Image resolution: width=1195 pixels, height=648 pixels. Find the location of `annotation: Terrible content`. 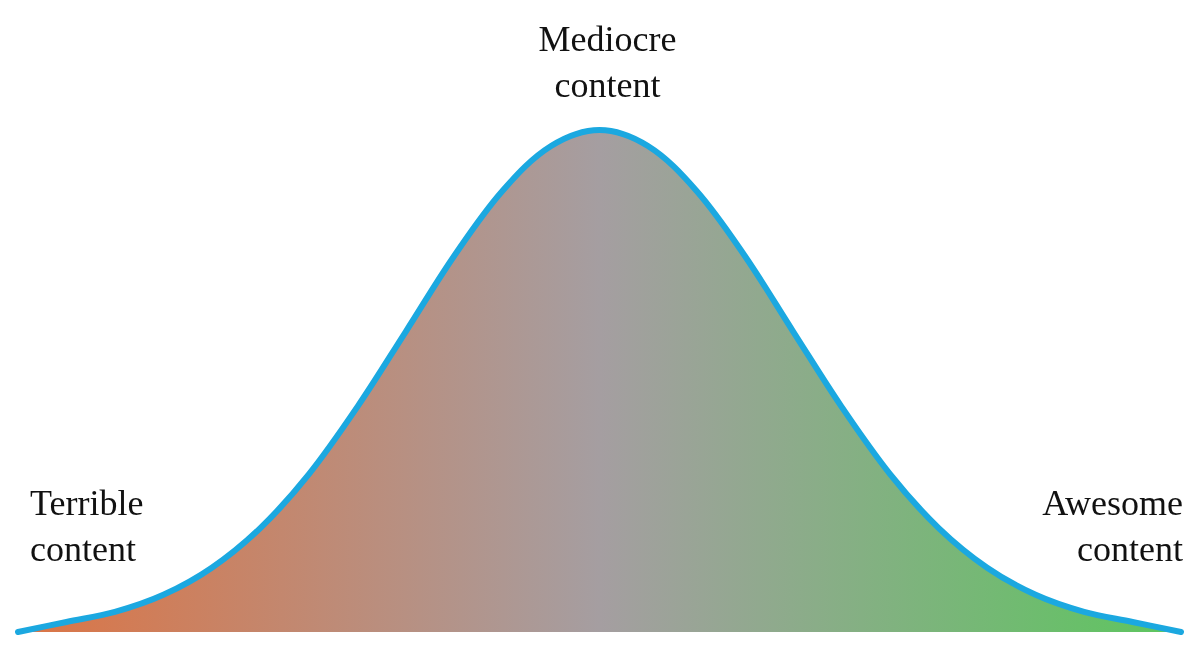

annotation: Terrible content is located at coordinates (87, 526).